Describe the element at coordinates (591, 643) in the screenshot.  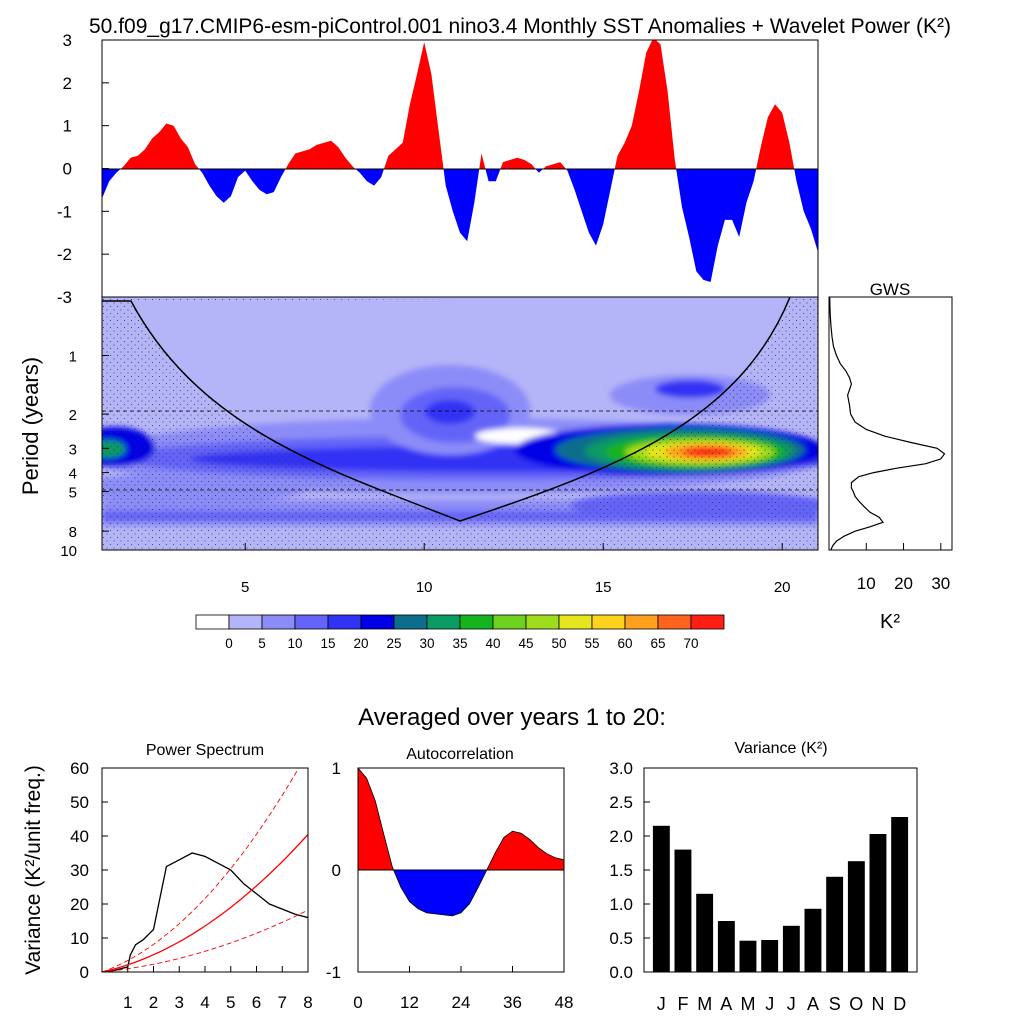
I see `colorbar-label: 55` at that location.